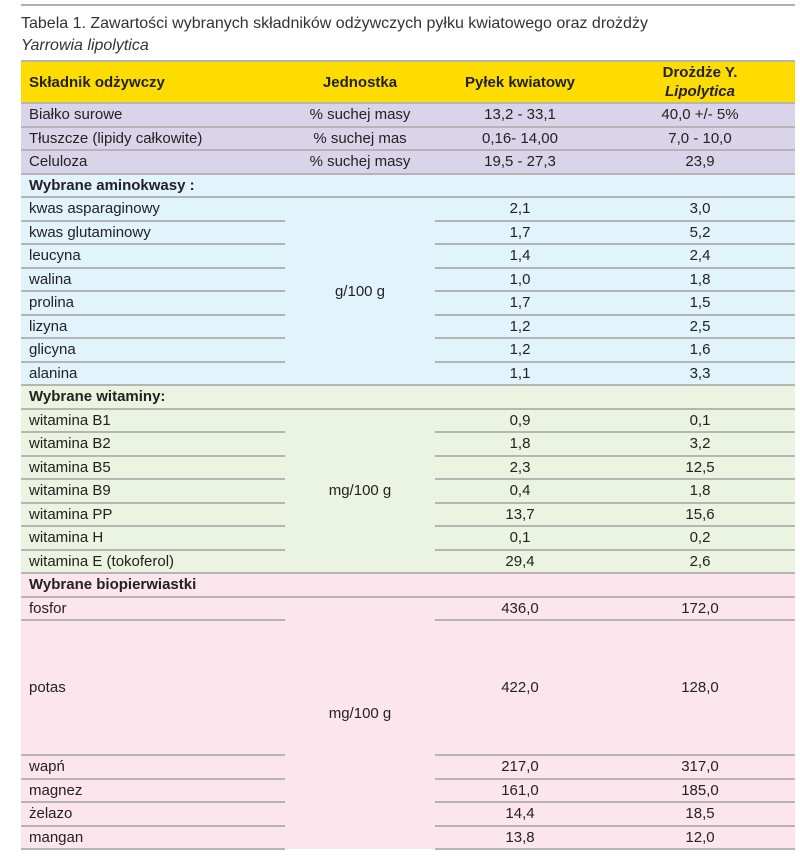 This screenshot has width=800, height=864. What do you see at coordinates (520, 467) in the screenshot?
I see `pollen-value: 2,3` at bounding box center [520, 467].